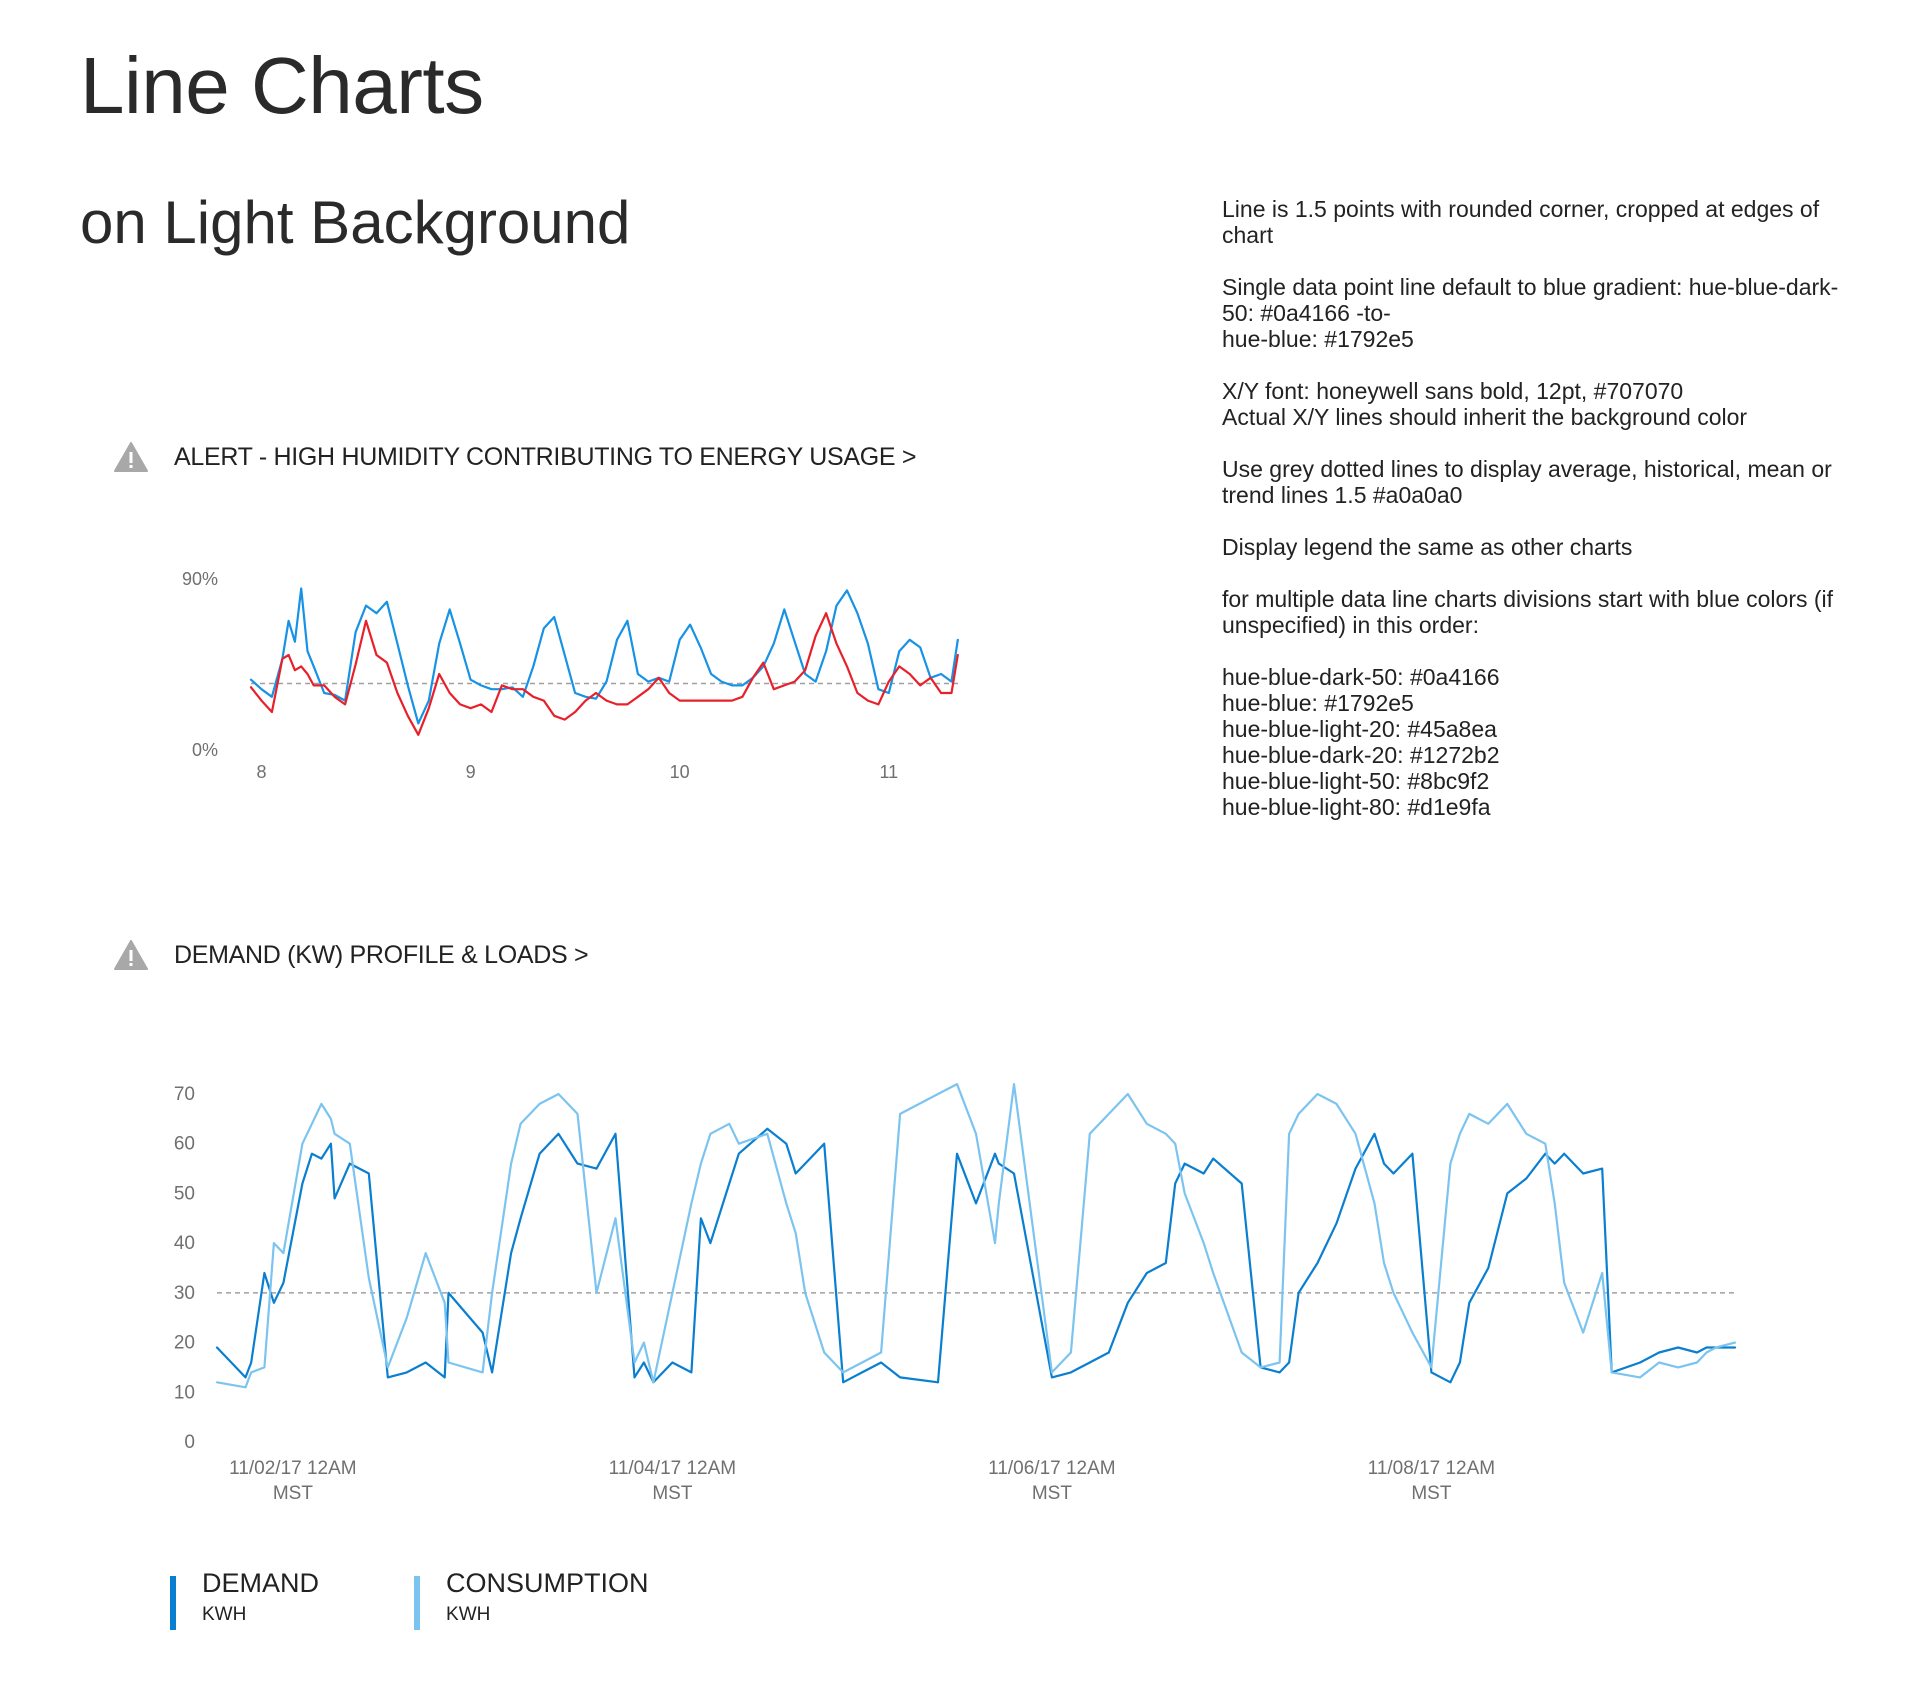 This screenshot has width=1920, height=1704. Describe the element at coordinates (184, 1392) in the screenshot. I see `y-tick-label: 10` at that location.